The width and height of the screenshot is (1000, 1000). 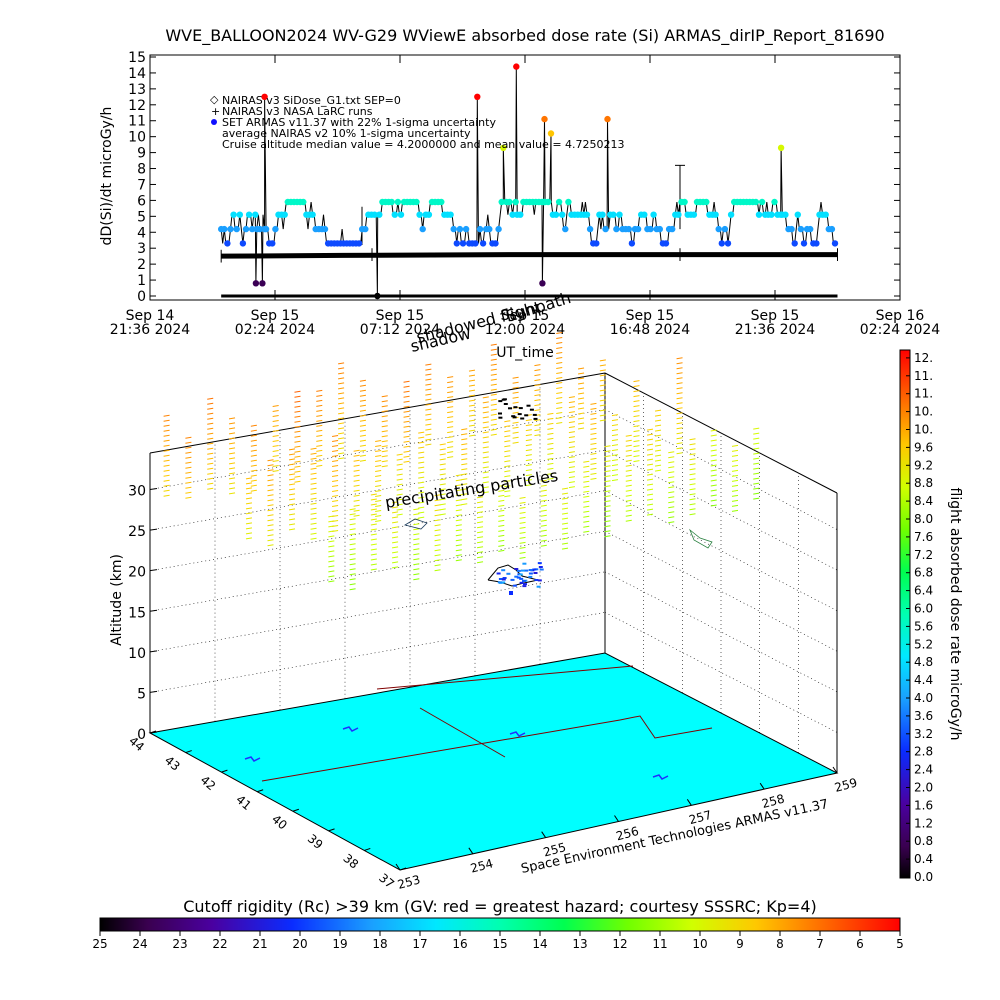 What do you see at coordinates (153, 529) in the screenshot?
I see `map3d-alt-tick` at bounding box center [153, 529].